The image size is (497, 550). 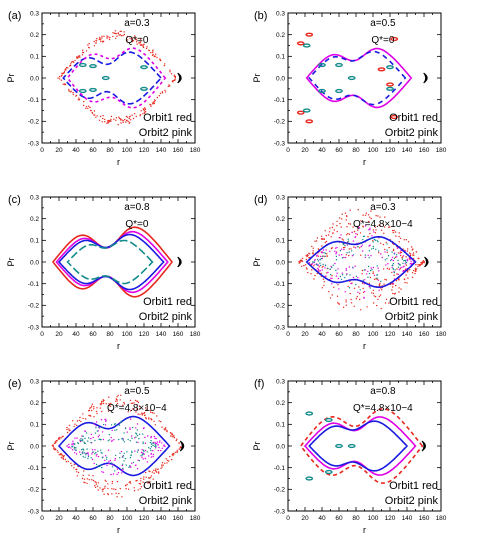 I want to click on x-axis-label: r, so click(x=364, y=530).